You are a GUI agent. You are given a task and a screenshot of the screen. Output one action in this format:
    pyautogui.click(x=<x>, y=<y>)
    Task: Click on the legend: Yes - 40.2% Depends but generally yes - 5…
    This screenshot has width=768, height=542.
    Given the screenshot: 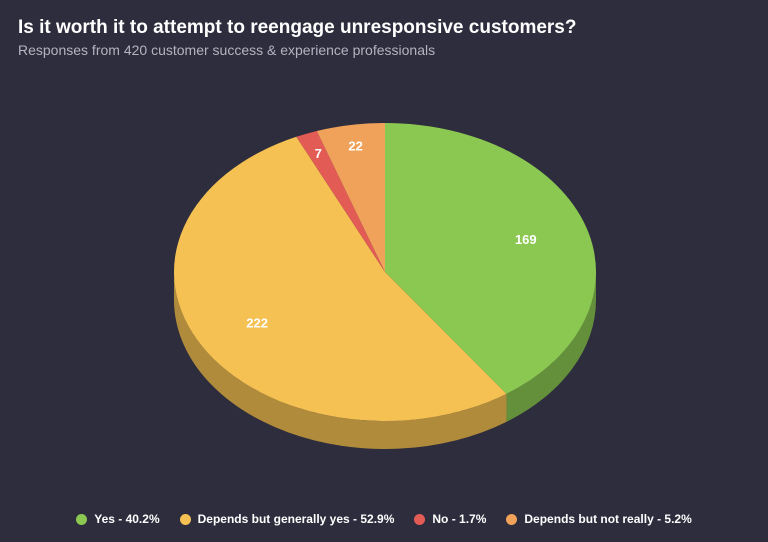 What is the action you would take?
    pyautogui.click(x=384, y=519)
    